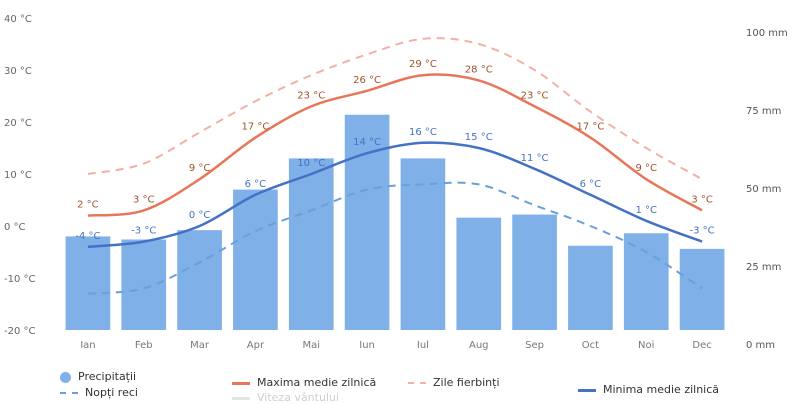  Describe the element at coordinates (87, 236) in the screenshot. I see `min-temp-label: -4 °C` at that location.